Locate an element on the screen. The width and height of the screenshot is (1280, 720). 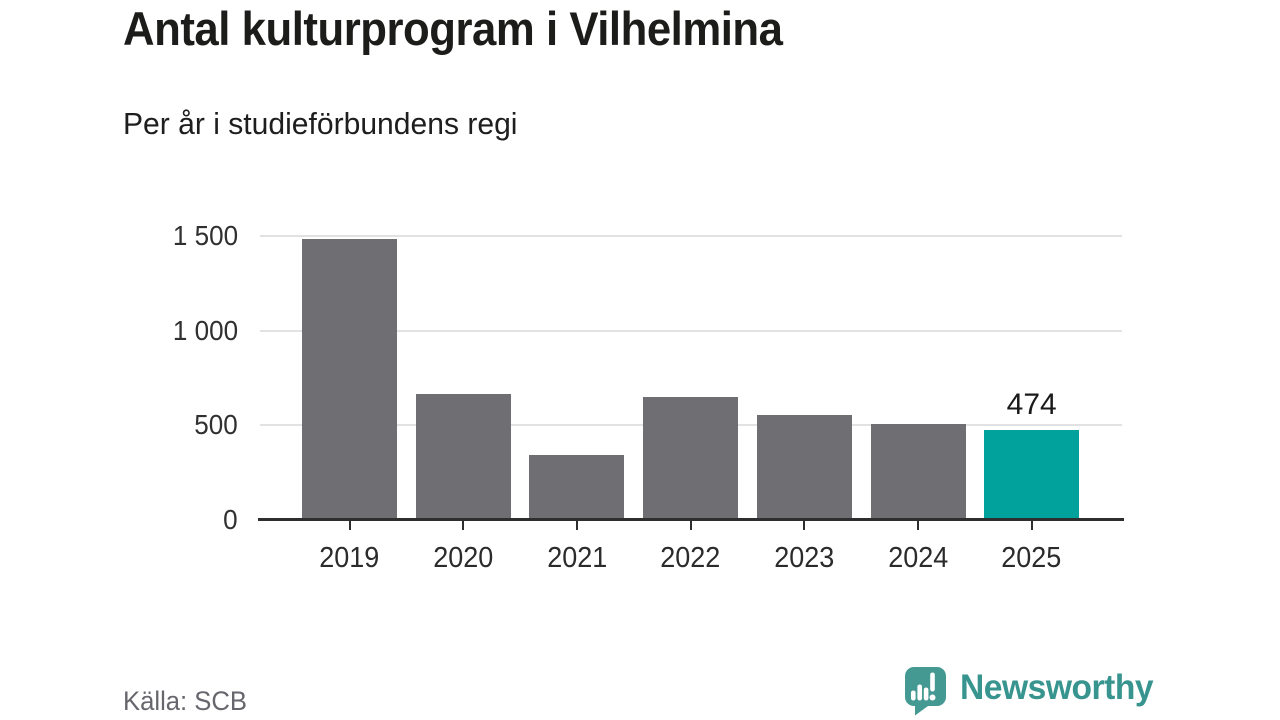
x-axis-label-2025: 2025 is located at coordinates (1032, 558).